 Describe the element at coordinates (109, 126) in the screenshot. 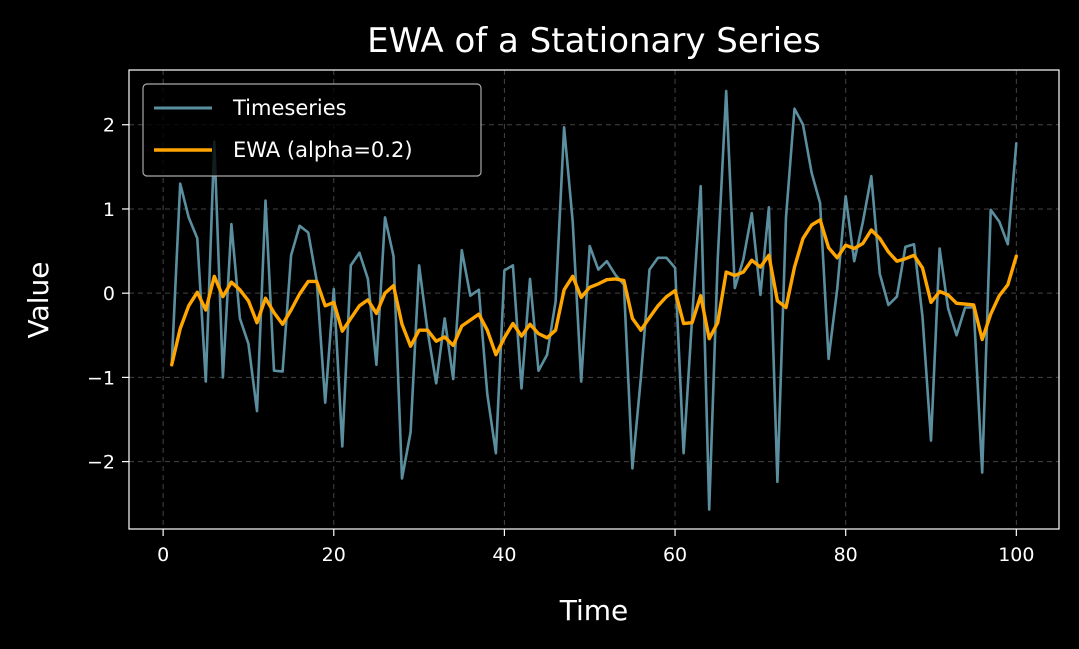

I see `y-tick-label: 2` at that location.